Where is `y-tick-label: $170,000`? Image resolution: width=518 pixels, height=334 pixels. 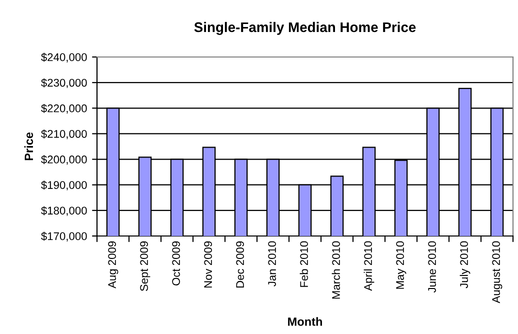
y-tick-label: $170,000 is located at coordinates (64, 237).